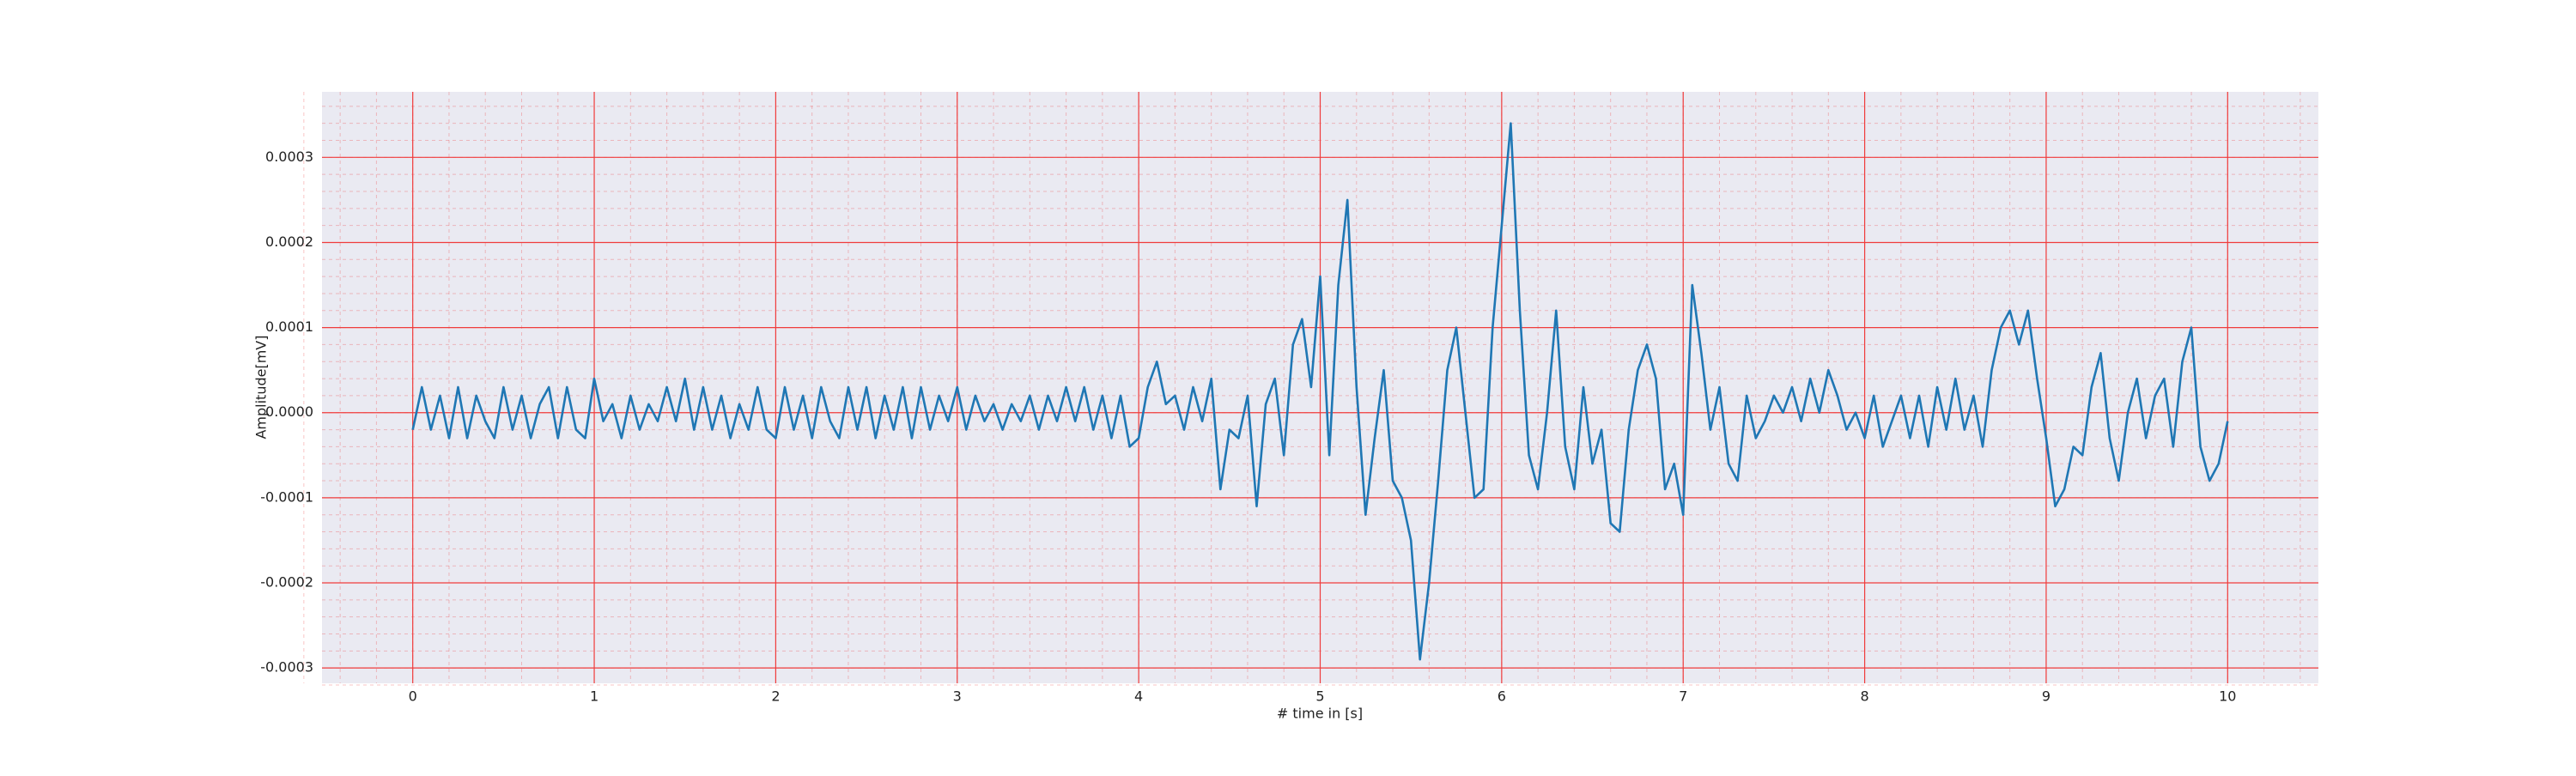  What do you see at coordinates (286, 497) in the screenshot?
I see `y-tick-label: -0.0001` at bounding box center [286, 497].